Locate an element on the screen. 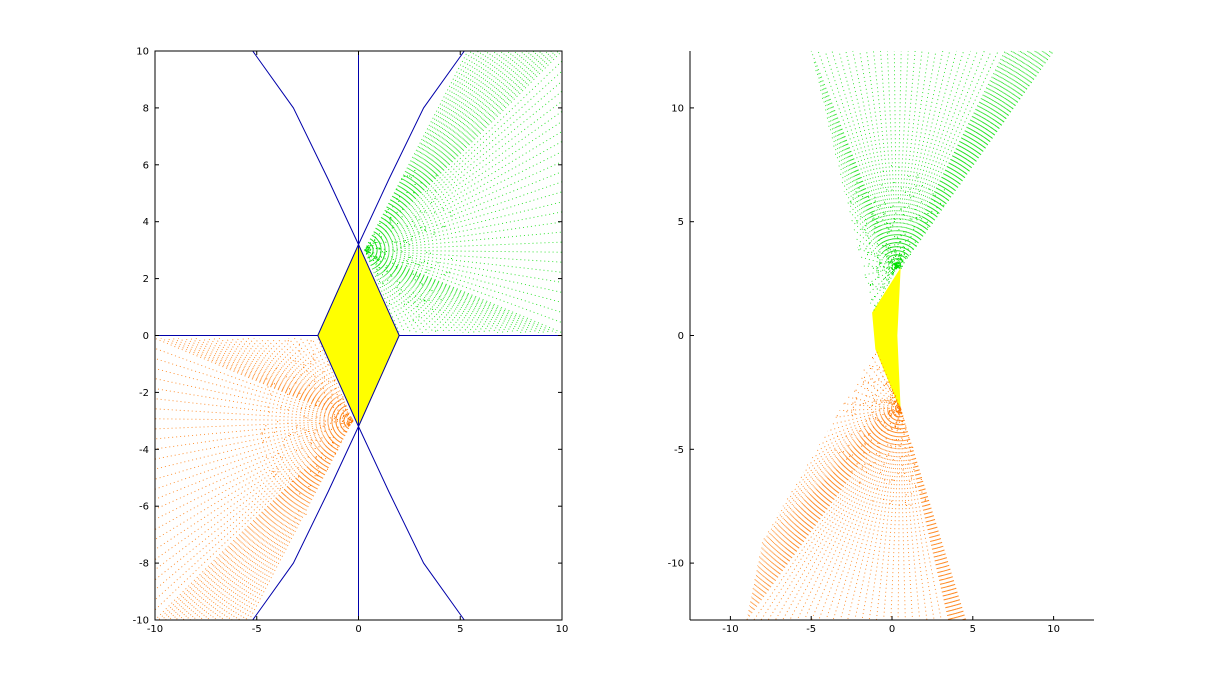  left-y-tick-label: -6 is located at coordinates (144, 507).